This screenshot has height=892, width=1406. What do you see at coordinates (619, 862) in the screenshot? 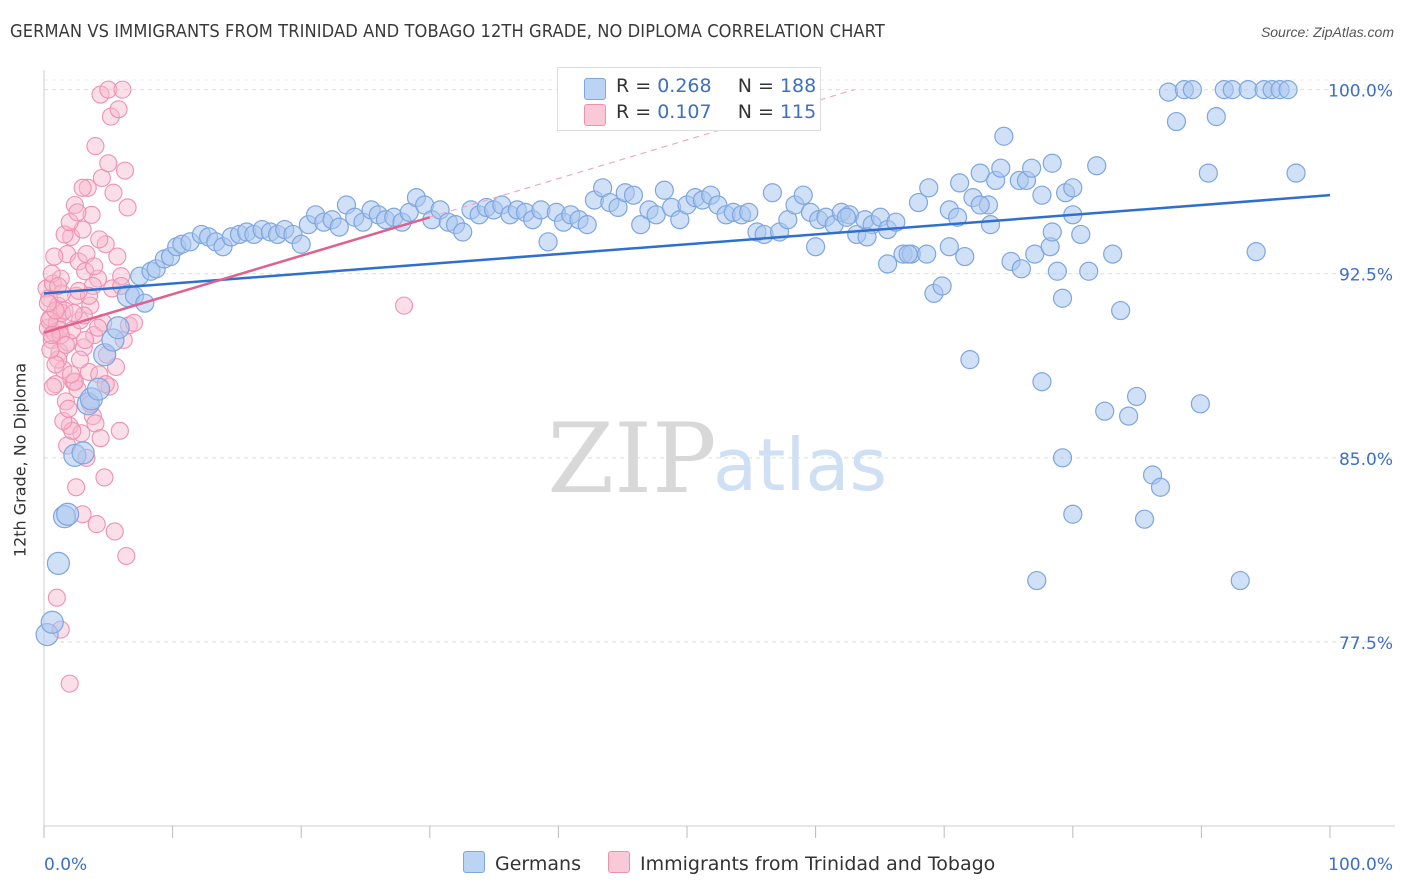
I see `bottom-legend-swatch-trinidad` at bounding box center [619, 862].